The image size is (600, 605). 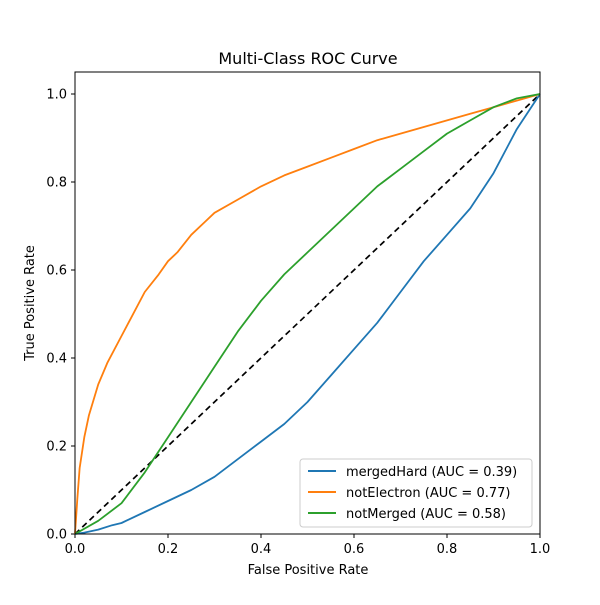 What do you see at coordinates (168, 549) in the screenshot?
I see `x-tick-label: 0.2` at bounding box center [168, 549].